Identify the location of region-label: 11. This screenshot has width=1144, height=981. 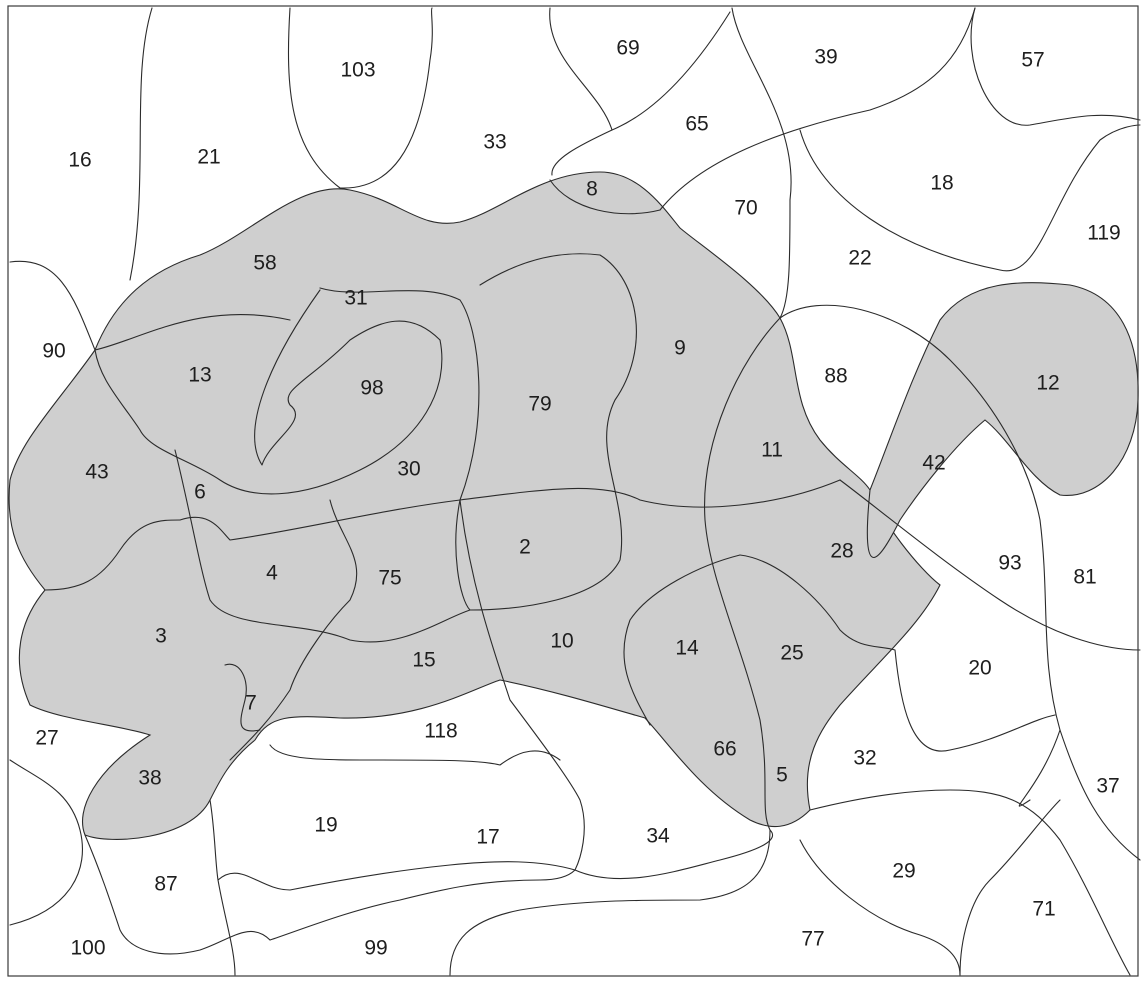
(772, 450).